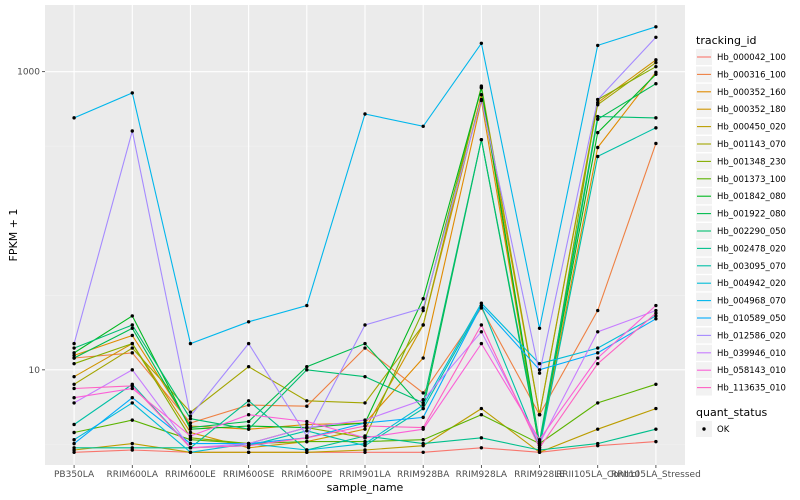 The width and height of the screenshot is (800, 500). What do you see at coordinates (704, 429) in the screenshot?
I see `legend2-point` at bounding box center [704, 429].